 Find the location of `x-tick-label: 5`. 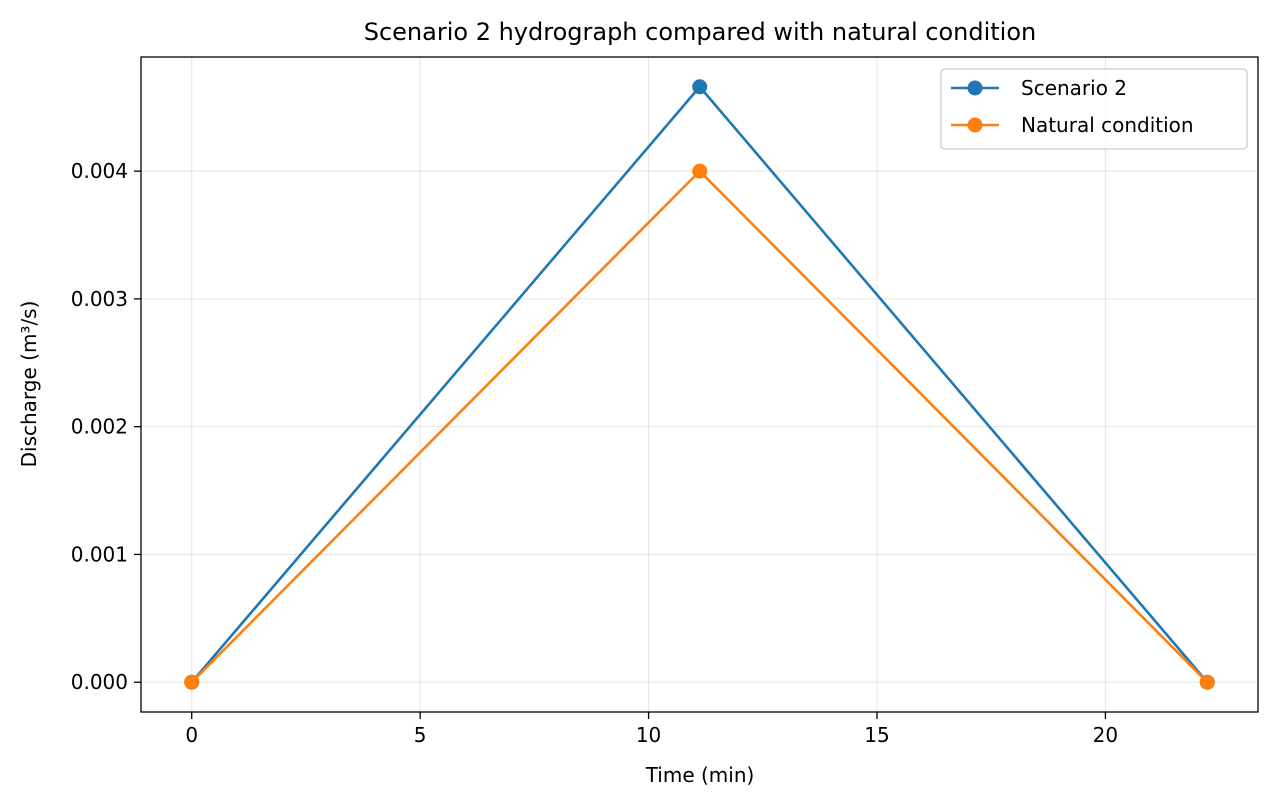

x-tick-label: 5 is located at coordinates (420, 735).